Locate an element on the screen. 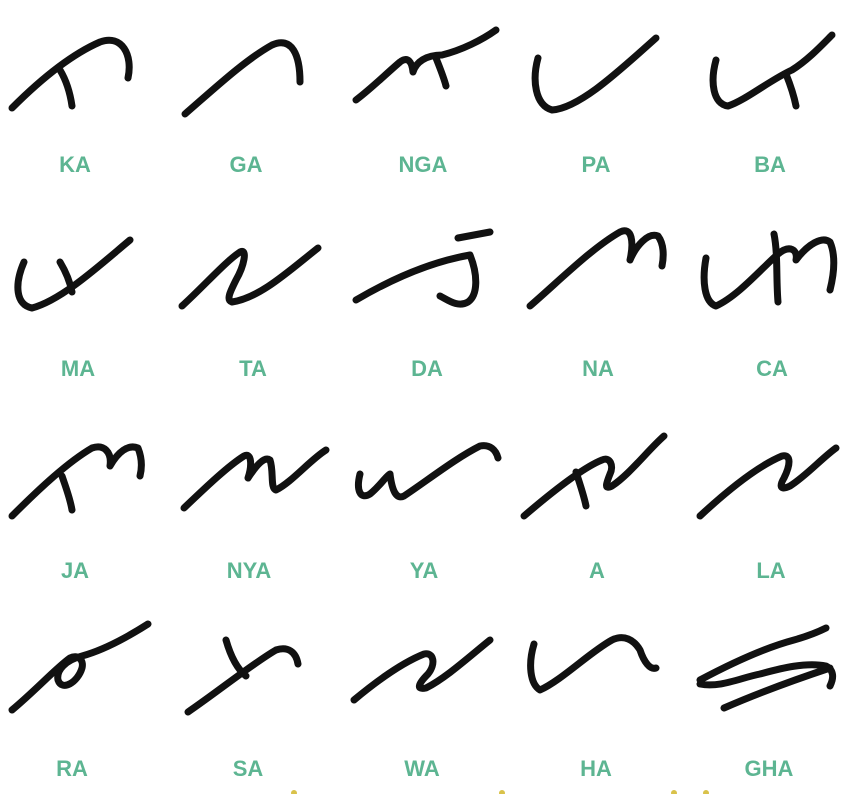  character-label: GHA is located at coordinates (769, 768).